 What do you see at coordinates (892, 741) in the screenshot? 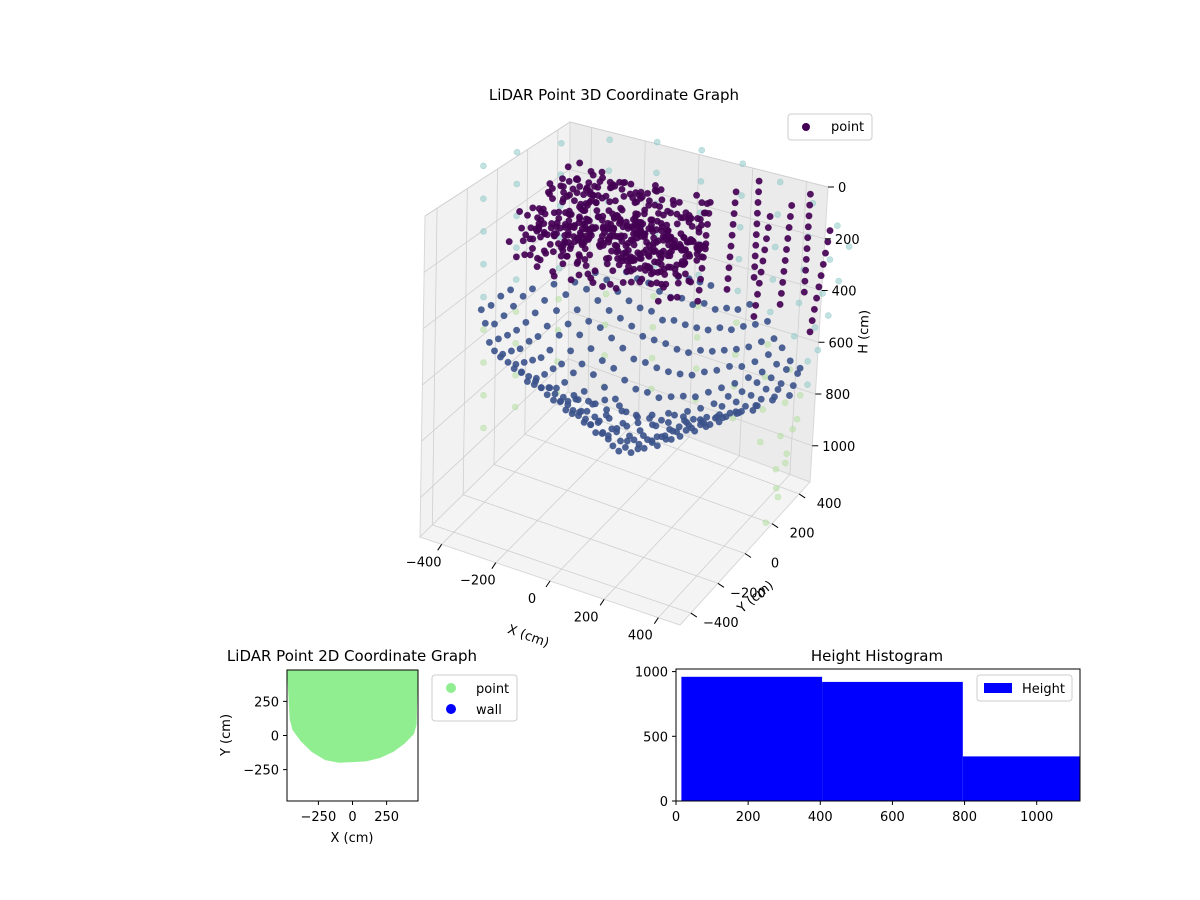
I see `hist-bar` at bounding box center [892, 741].